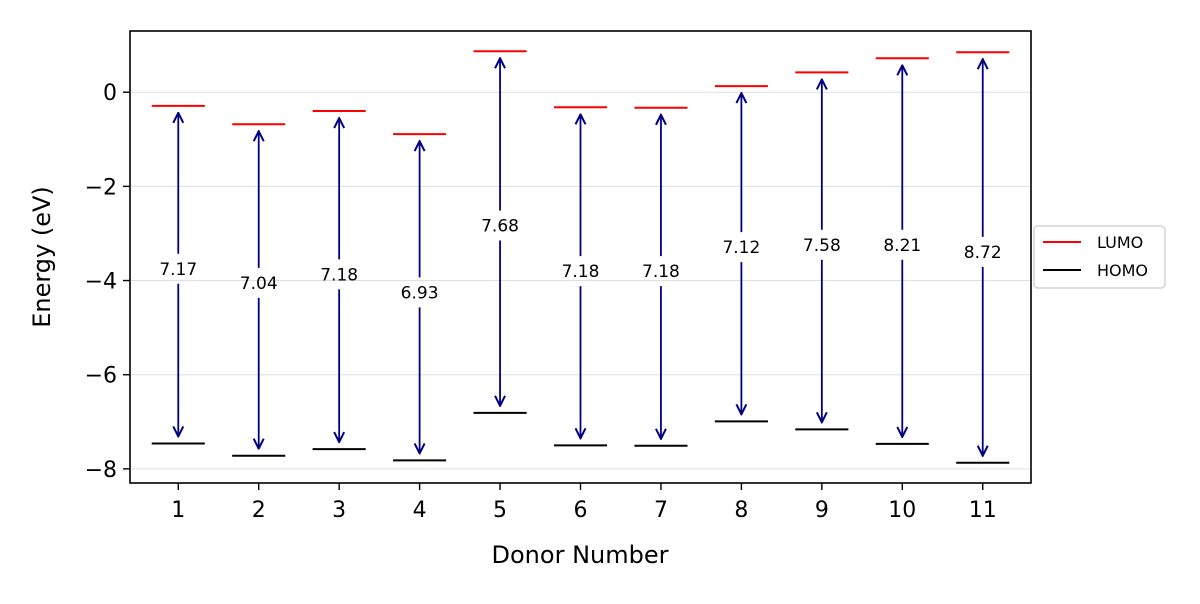 The height and width of the screenshot is (604, 1200). What do you see at coordinates (420, 510) in the screenshot?
I see `x-tick-label: 4` at bounding box center [420, 510].